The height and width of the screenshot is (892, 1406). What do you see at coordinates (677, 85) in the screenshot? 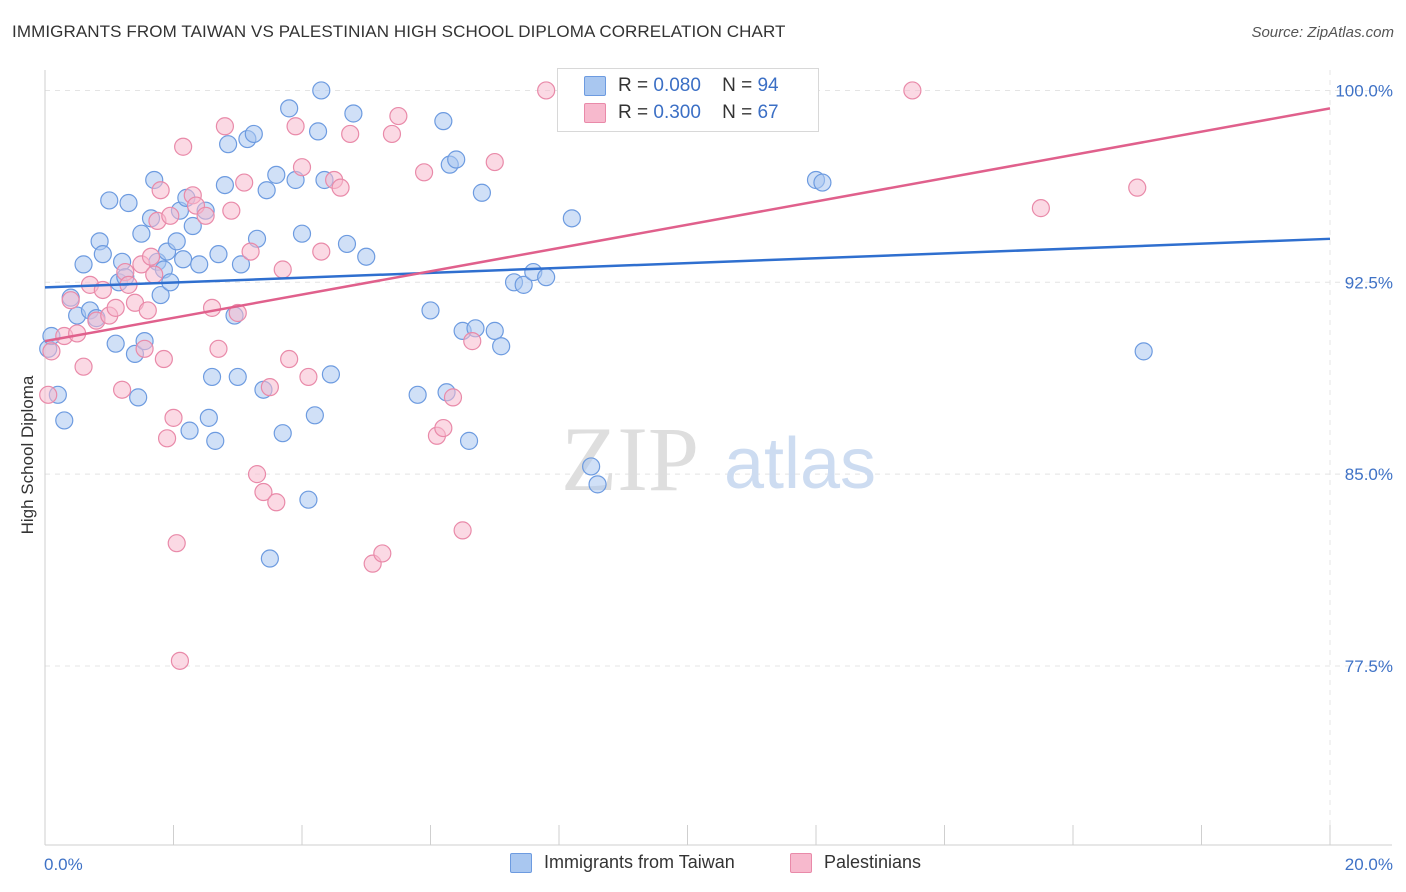
I see `r-value: 0.080` at bounding box center [677, 85].